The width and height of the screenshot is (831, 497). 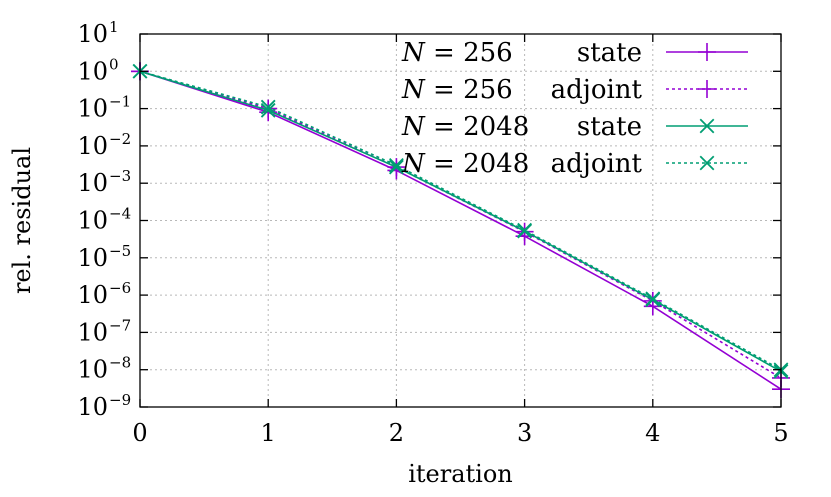 What do you see at coordinates (268, 433) in the screenshot?
I see `x-tick-label: 1` at bounding box center [268, 433].